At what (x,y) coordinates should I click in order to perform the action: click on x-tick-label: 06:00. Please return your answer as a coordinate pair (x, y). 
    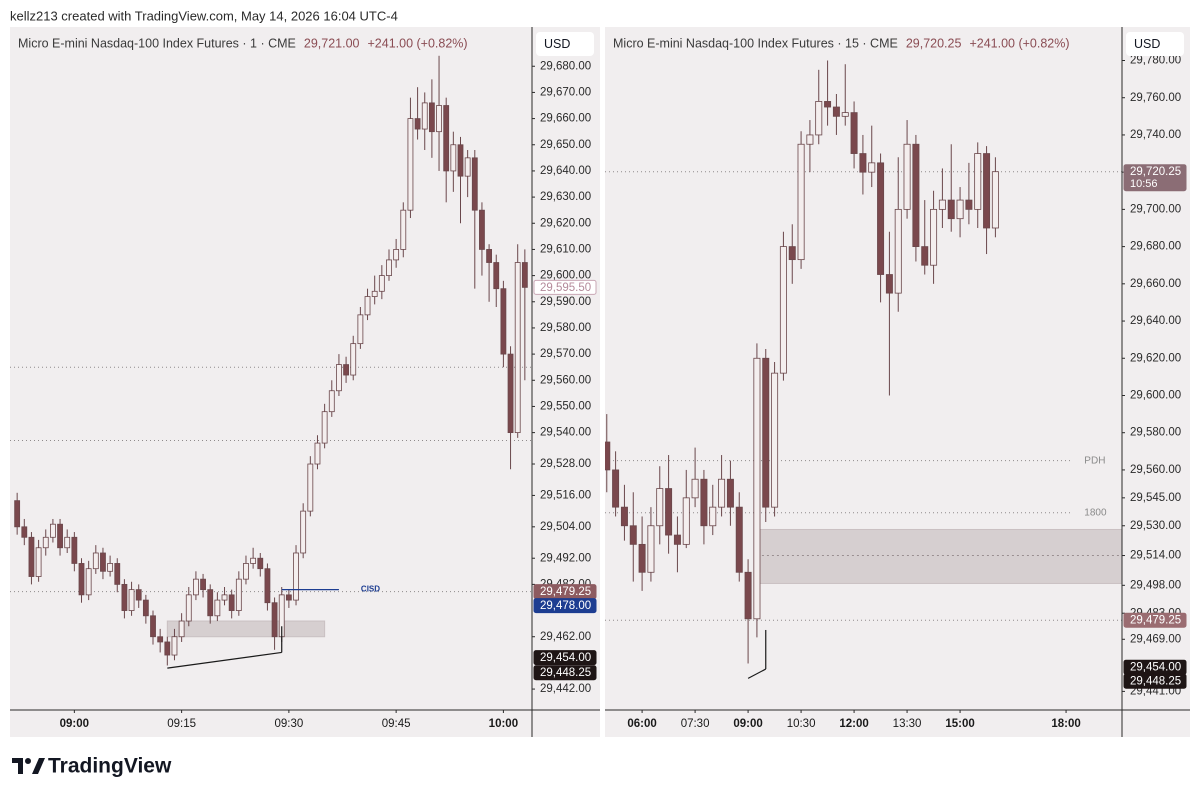
    Looking at the image, I should click on (641, 724).